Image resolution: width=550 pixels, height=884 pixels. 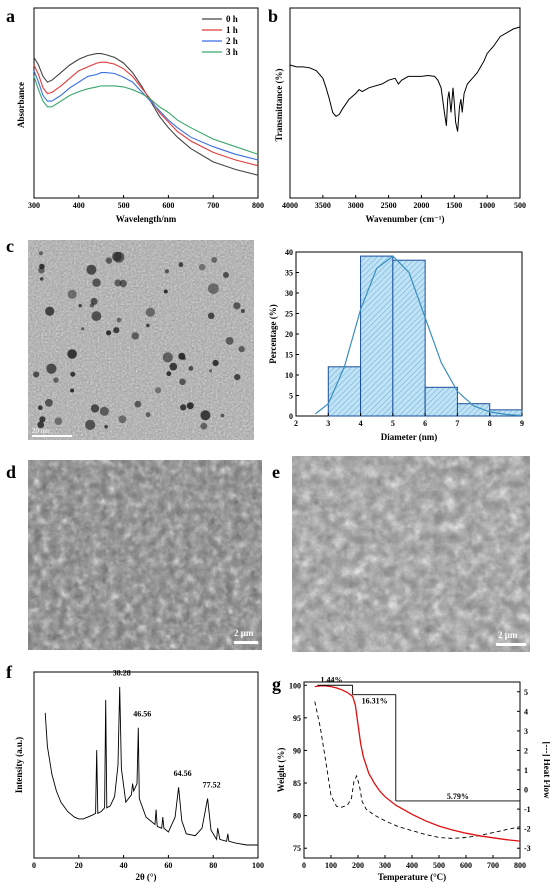 What do you see at coordinates (289, 355) in the screenshot?
I see `axis-y-tick-label: 15` at bounding box center [289, 355].